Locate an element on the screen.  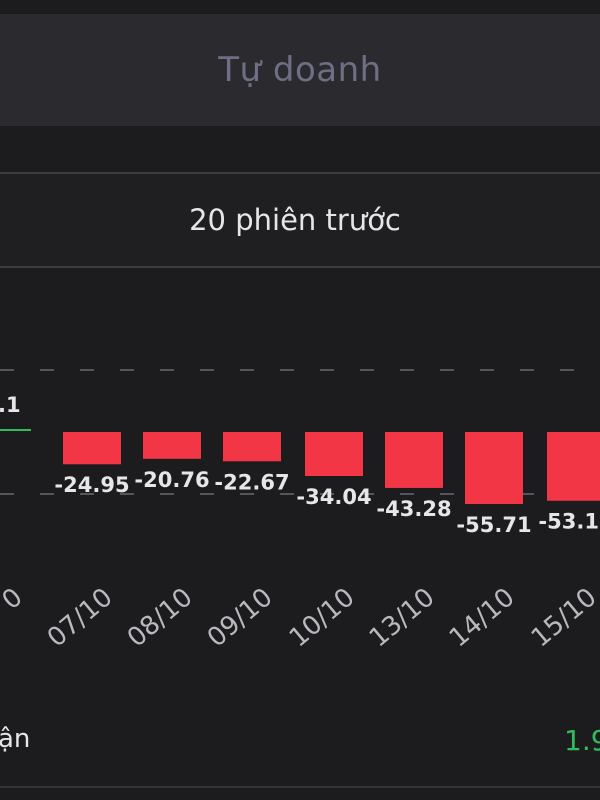
summary-value: 1.9 is located at coordinates (582, 740).